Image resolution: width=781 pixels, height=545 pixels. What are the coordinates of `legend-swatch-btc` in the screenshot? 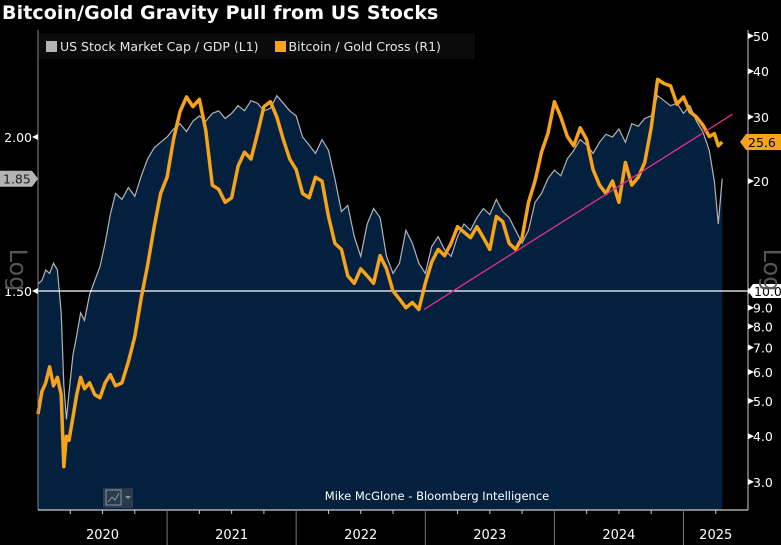 It's located at (280, 46).